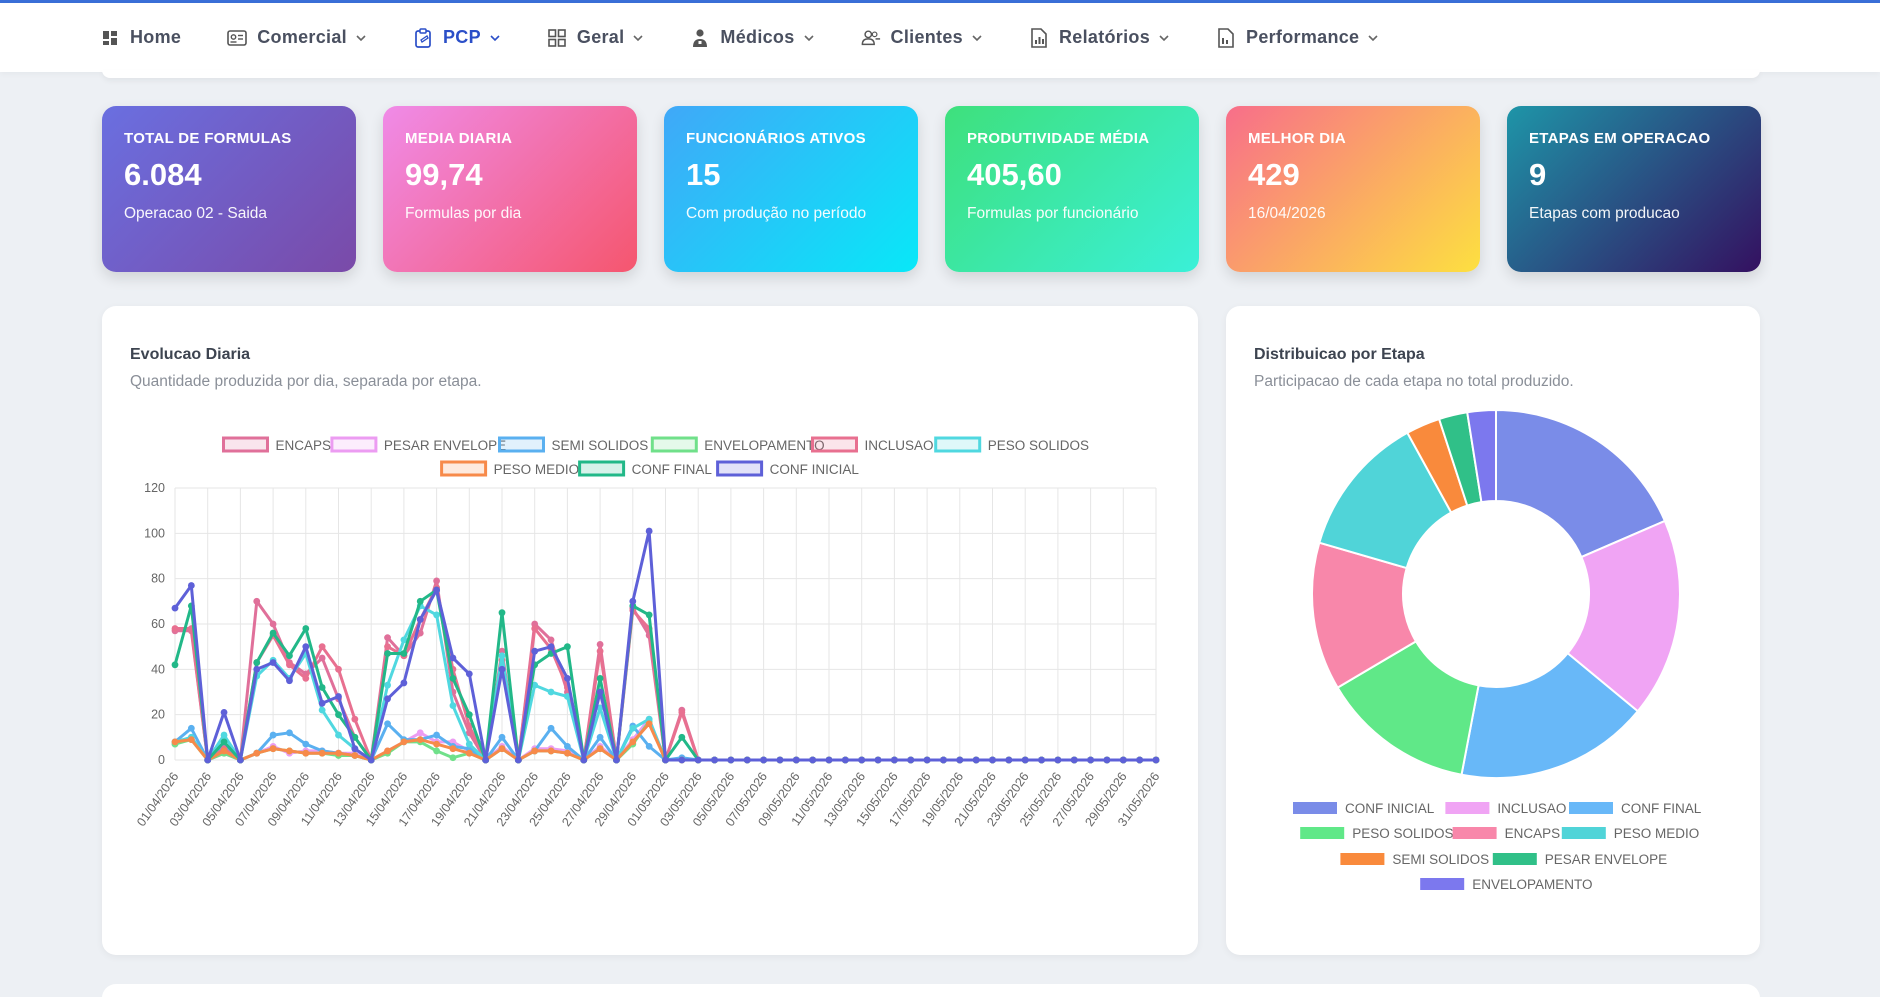  What do you see at coordinates (573, 444) in the screenshot?
I see `legend-item: SEMI SOLIDOS` at bounding box center [573, 444].